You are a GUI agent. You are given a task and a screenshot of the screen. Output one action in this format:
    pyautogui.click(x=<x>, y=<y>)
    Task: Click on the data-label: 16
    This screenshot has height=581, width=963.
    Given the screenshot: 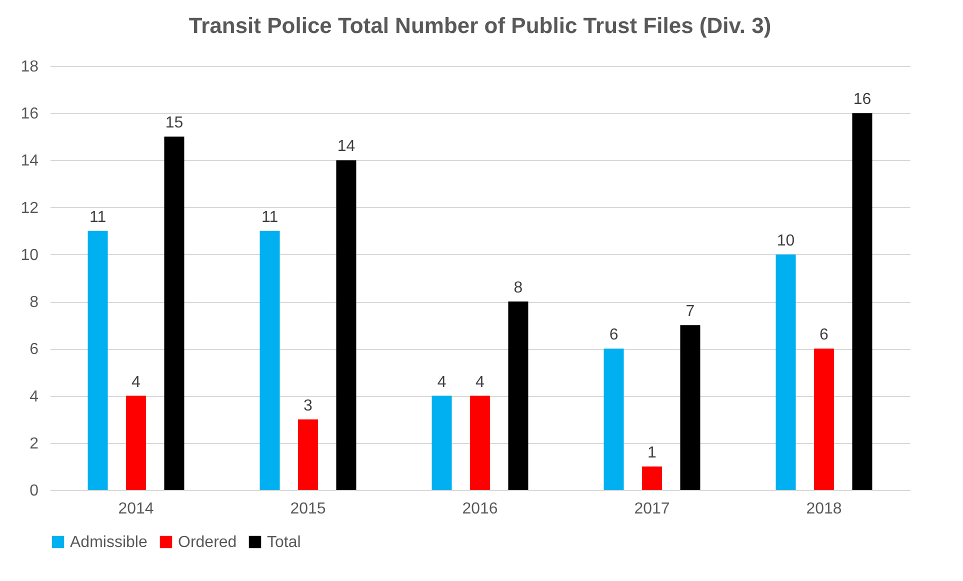 What is the action you would take?
    pyautogui.click(x=862, y=99)
    